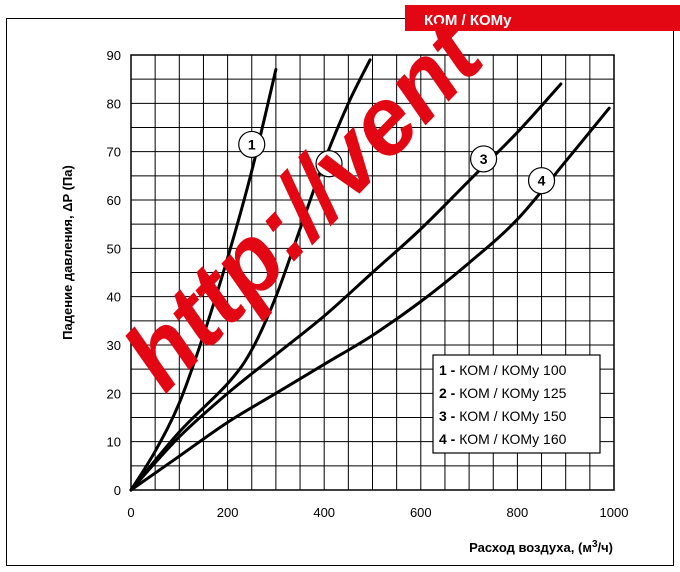  I want to click on legend-label: КОМ / КОМу 150, so click(512, 416).